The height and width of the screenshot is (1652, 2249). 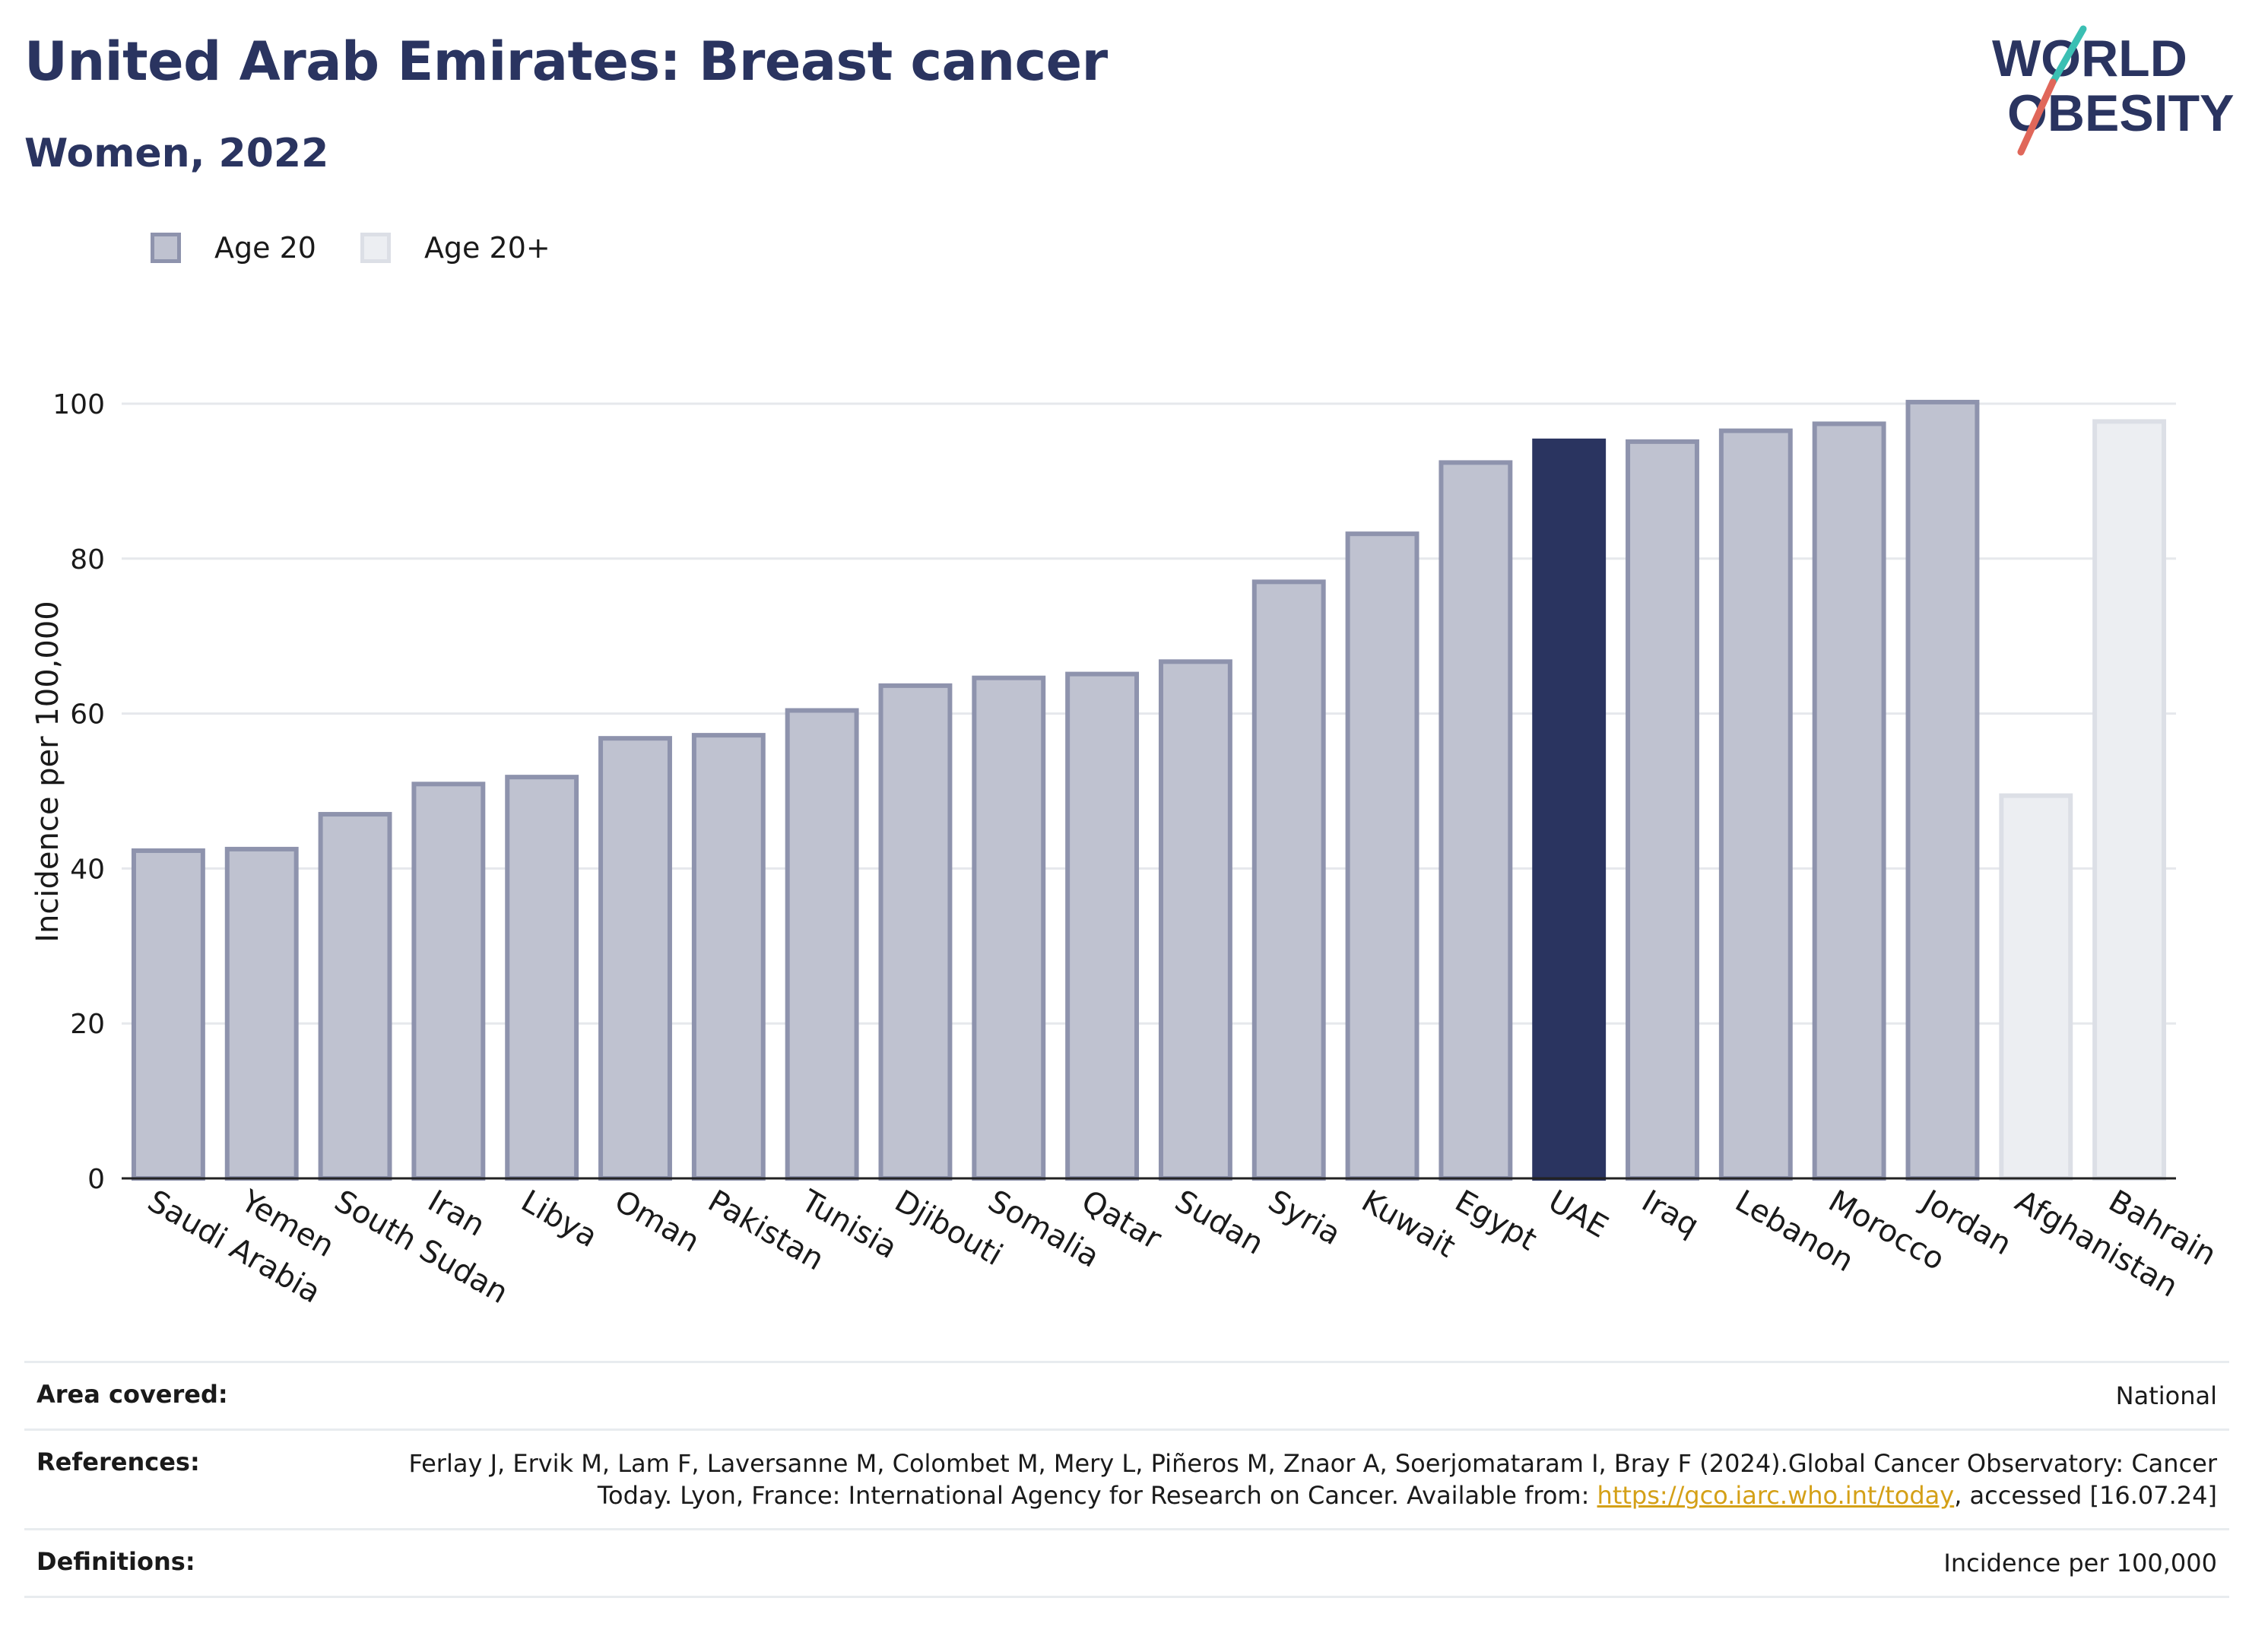 What do you see at coordinates (87, 715) in the screenshot?
I see `y-tick-label: 60` at bounding box center [87, 715].